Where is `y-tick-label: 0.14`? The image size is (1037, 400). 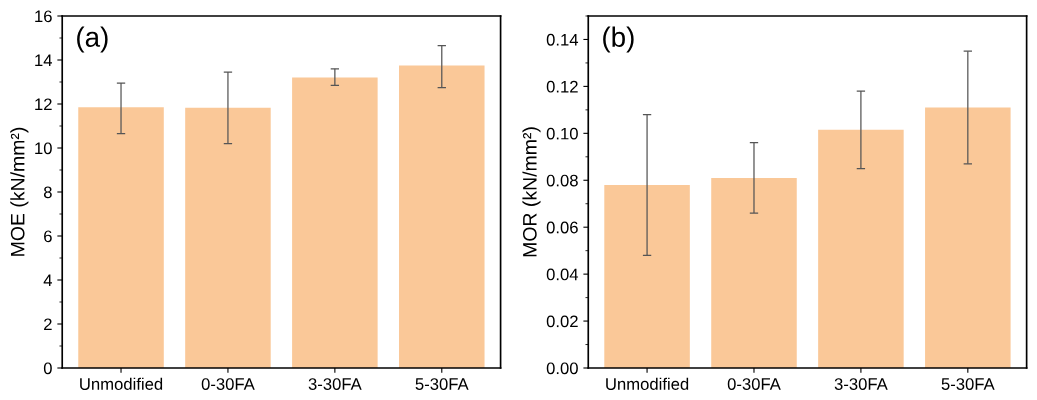 y-tick-label: 0.14 is located at coordinates (562, 39).